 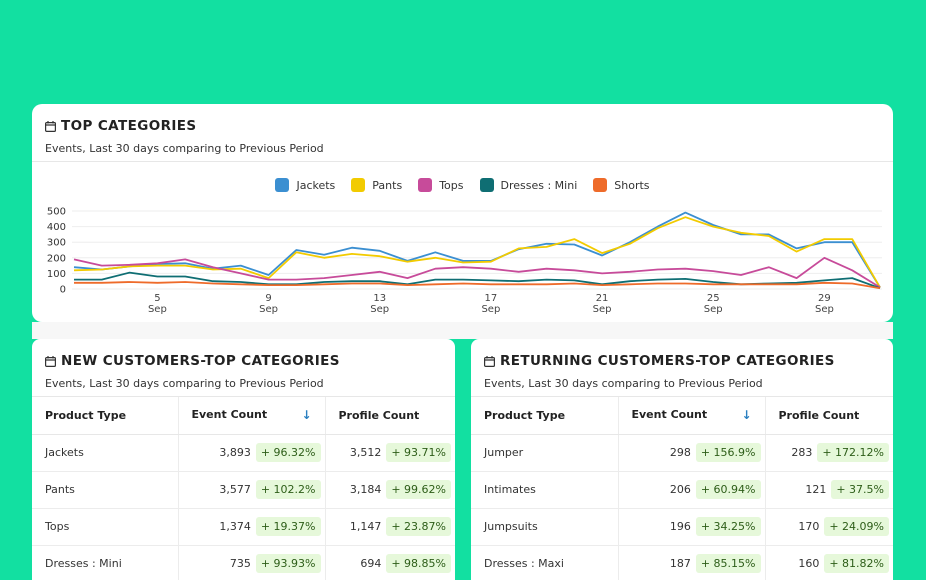 What do you see at coordinates (728, 563) in the screenshot?
I see `event-change-badge: + 85.15%` at bounding box center [728, 563].